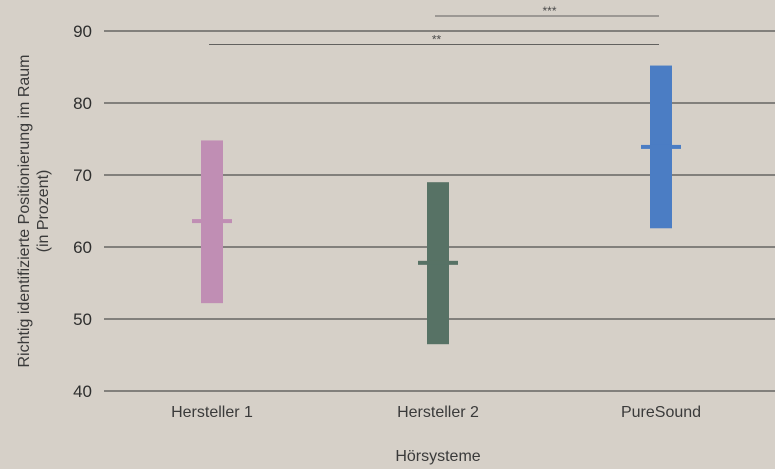 Image resolution: width=775 pixels, height=469 pixels. Describe the element at coordinates (82, 211) in the screenshot. I see `y-tick-labels: 40 50 60 70 80 90` at that location.